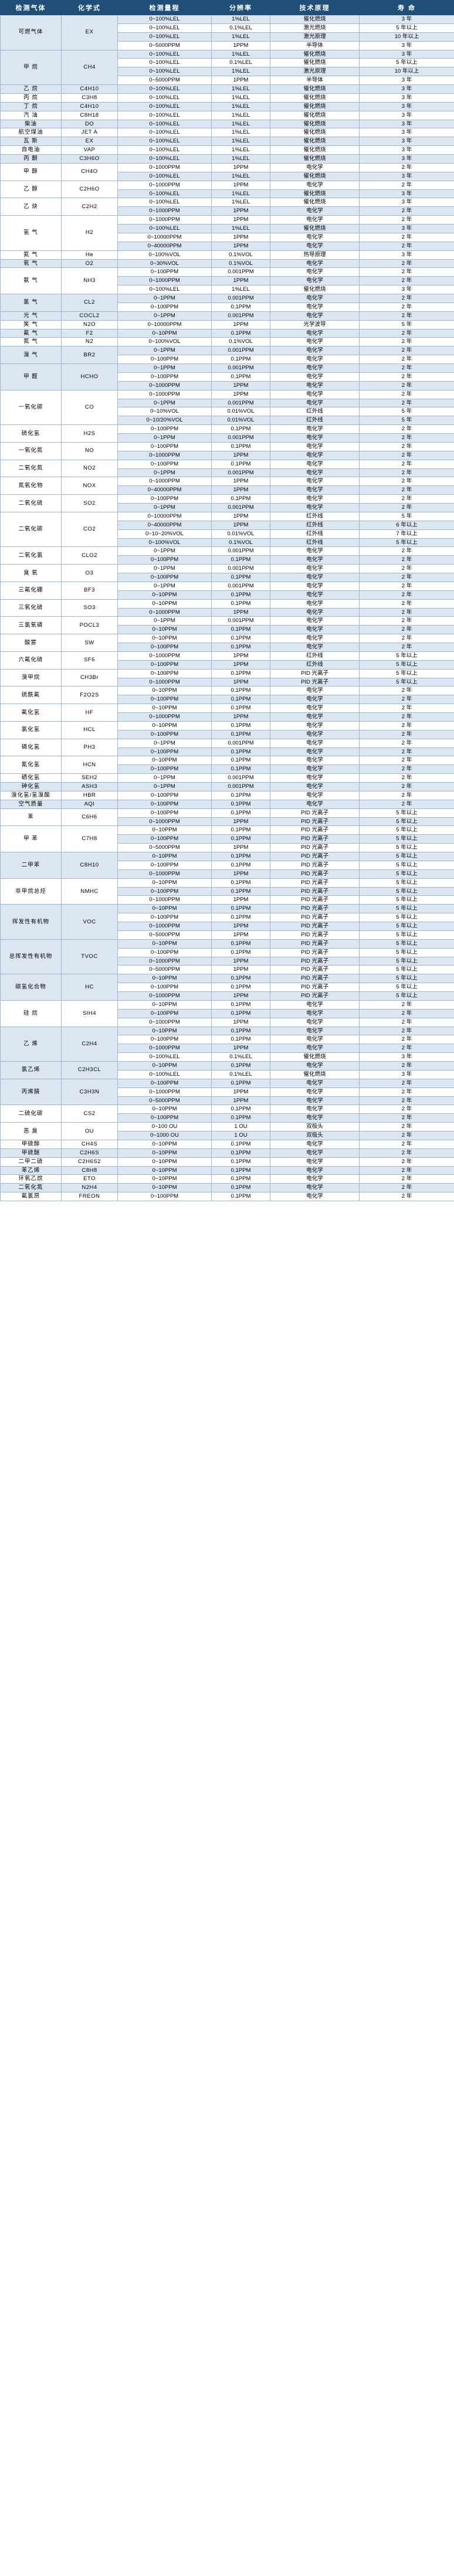 The width and height of the screenshot is (454, 2576). I want to click on cell-formula: JET A, so click(89, 133).